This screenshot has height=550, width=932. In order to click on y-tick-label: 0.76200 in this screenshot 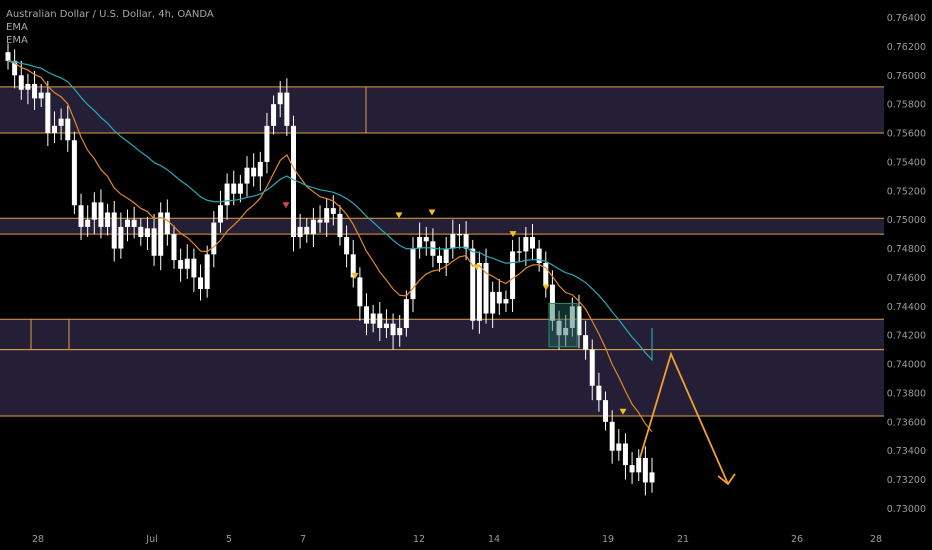, I will do `click(906, 47)`.